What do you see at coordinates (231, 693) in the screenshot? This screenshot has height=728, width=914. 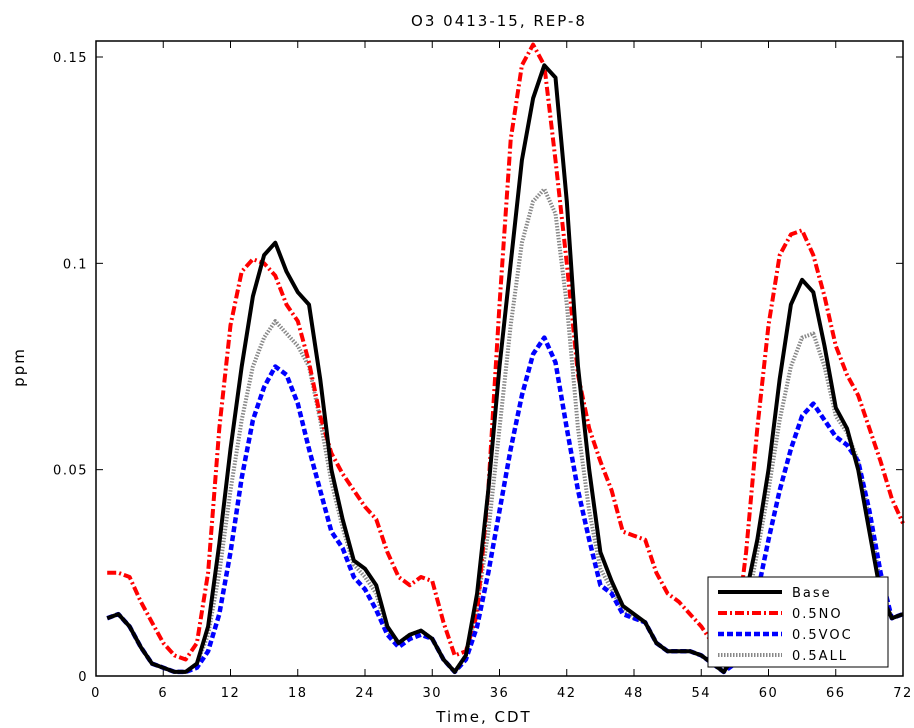 I see `x-tick-label: 12` at bounding box center [231, 693].